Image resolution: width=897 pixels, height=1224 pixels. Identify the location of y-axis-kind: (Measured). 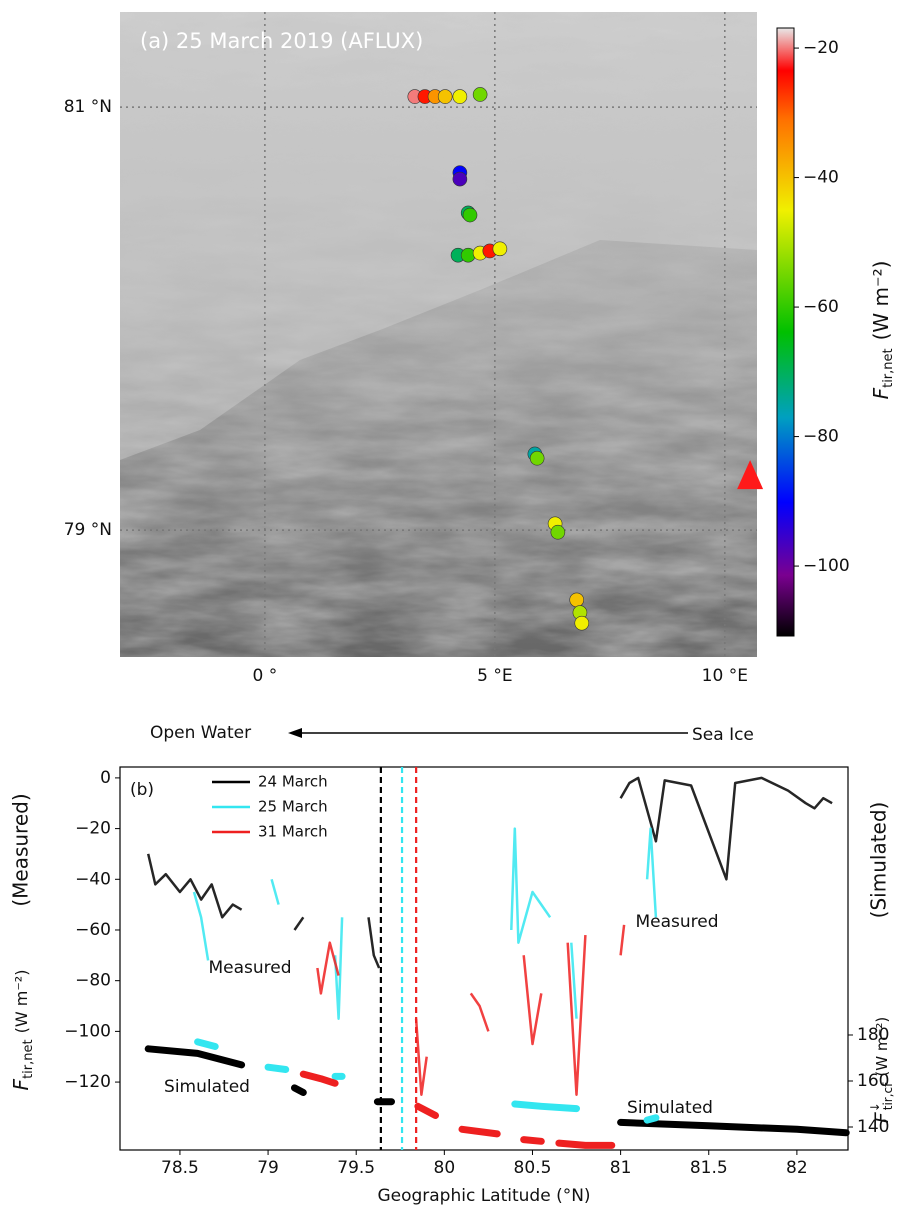
(21, 849).